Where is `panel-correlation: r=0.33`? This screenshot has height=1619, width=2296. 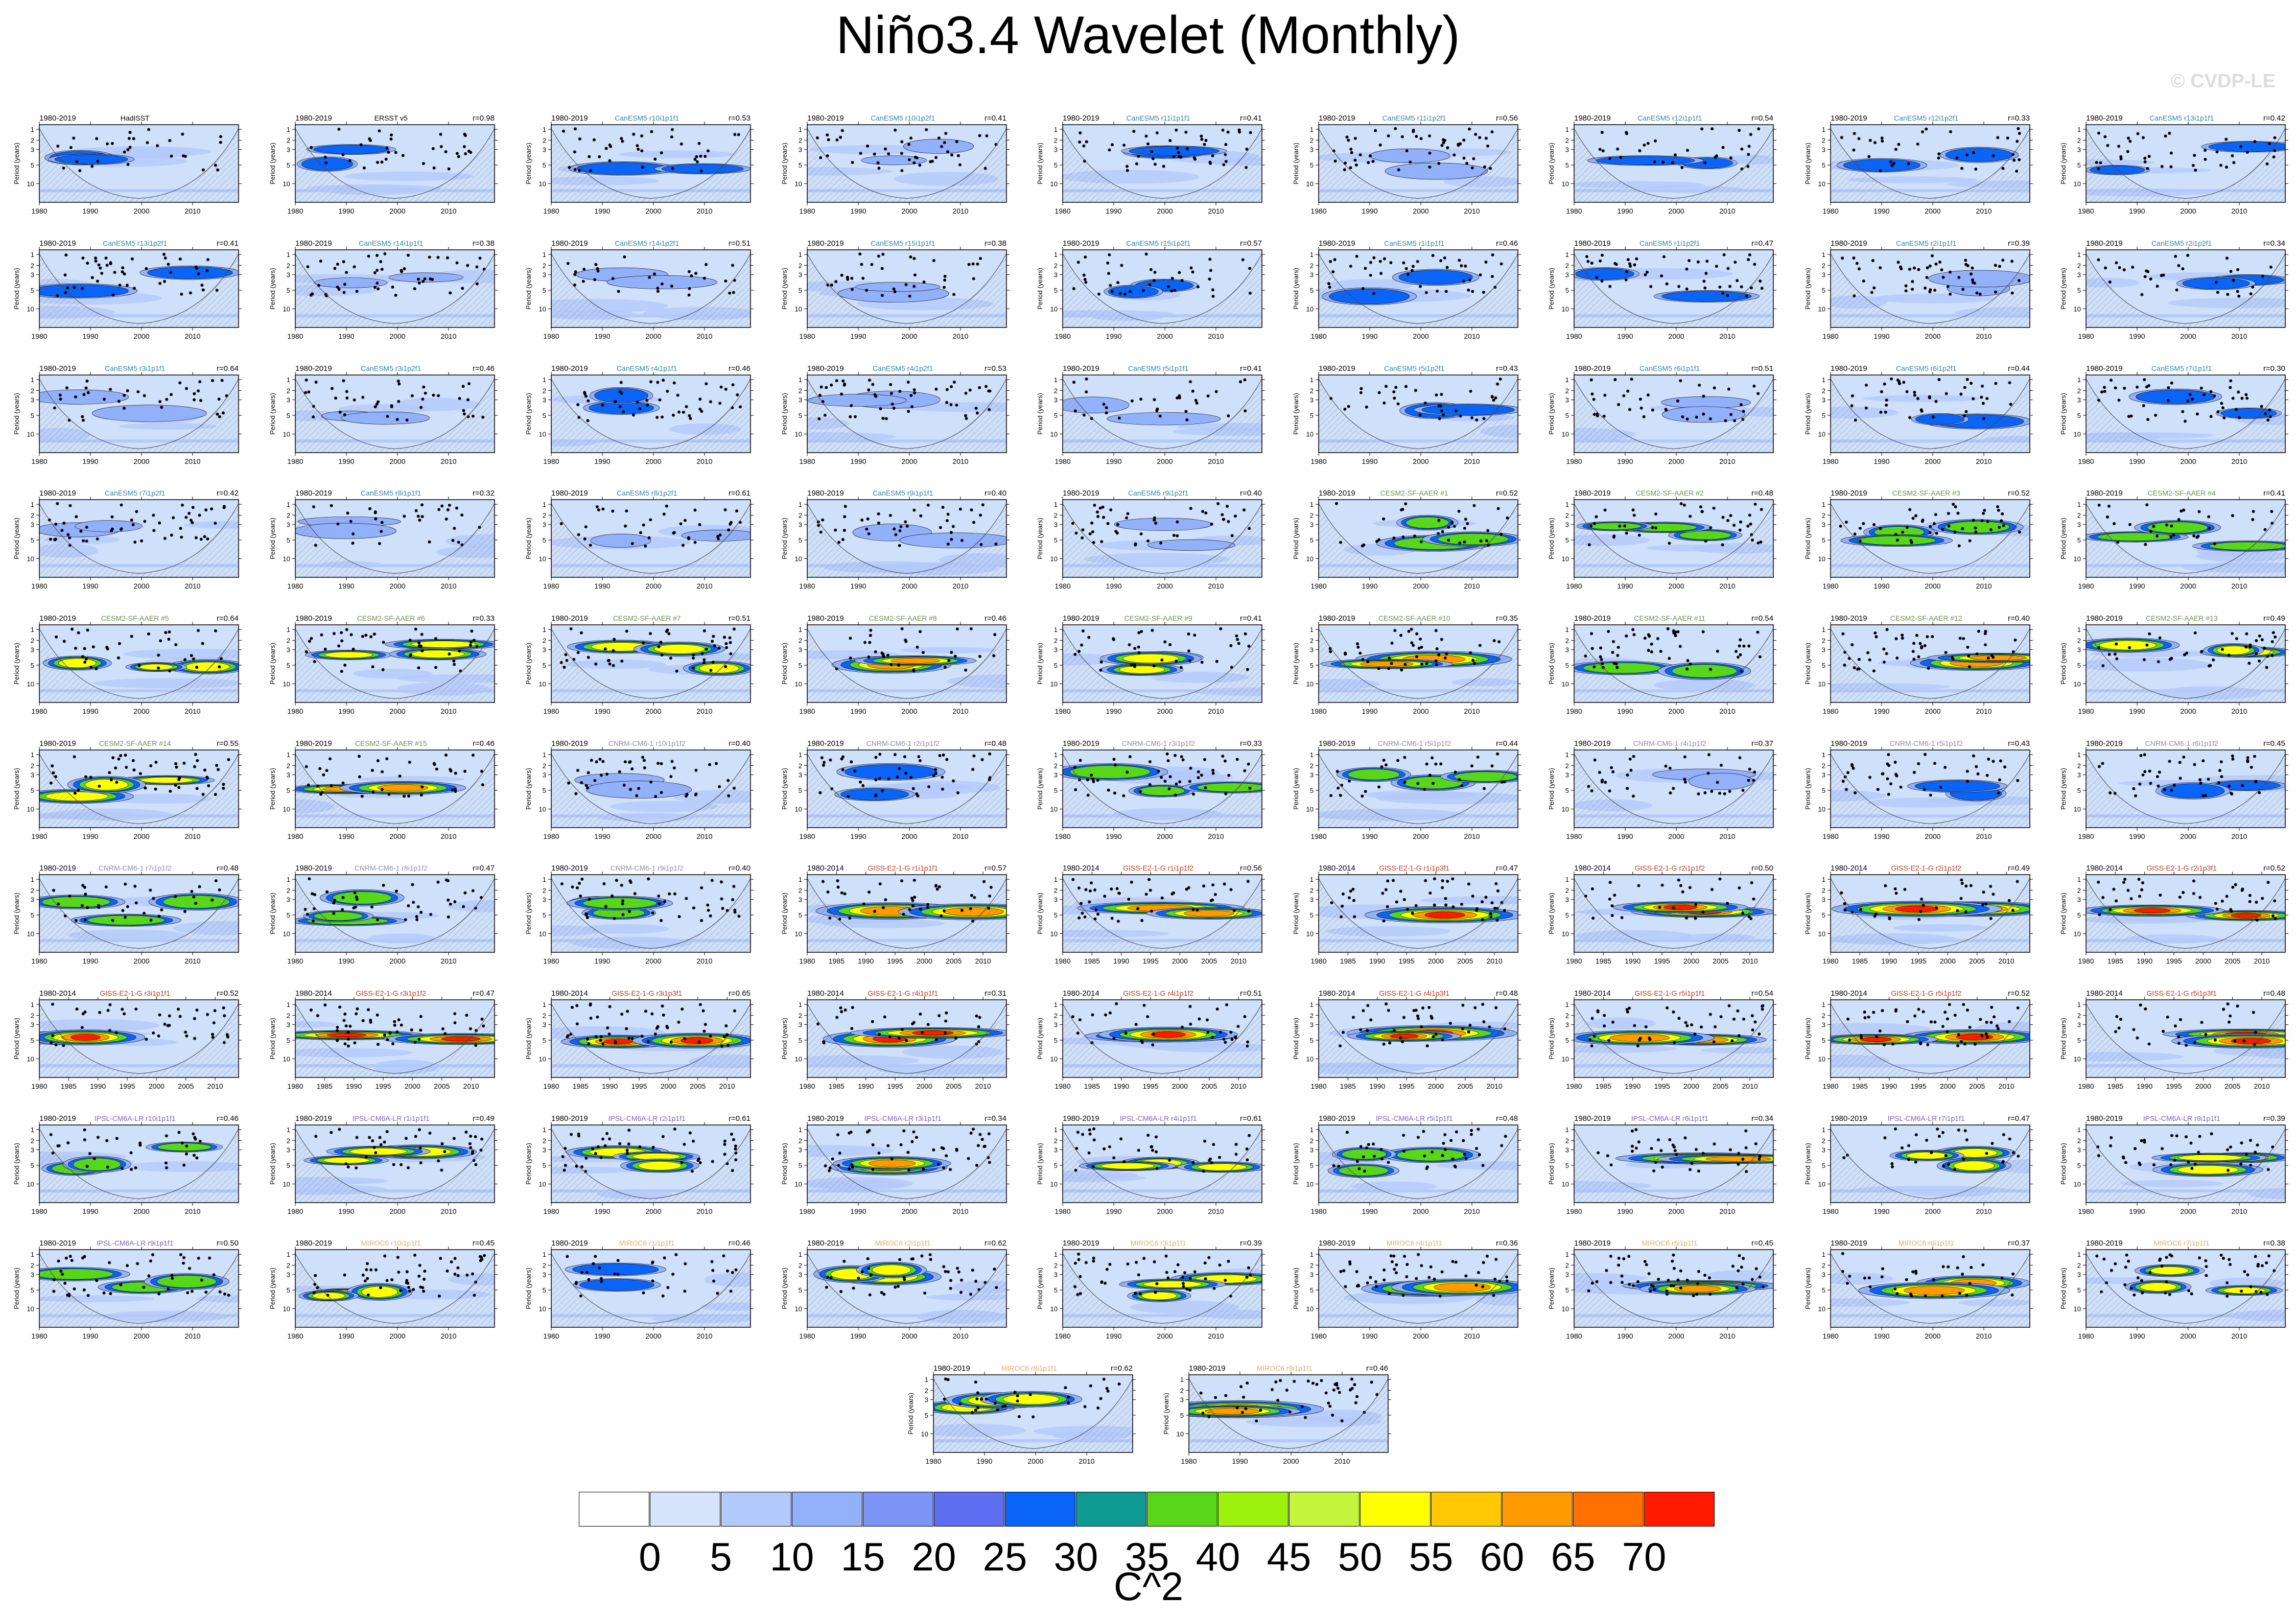 panel-correlation: r=0.33 is located at coordinates (484, 618).